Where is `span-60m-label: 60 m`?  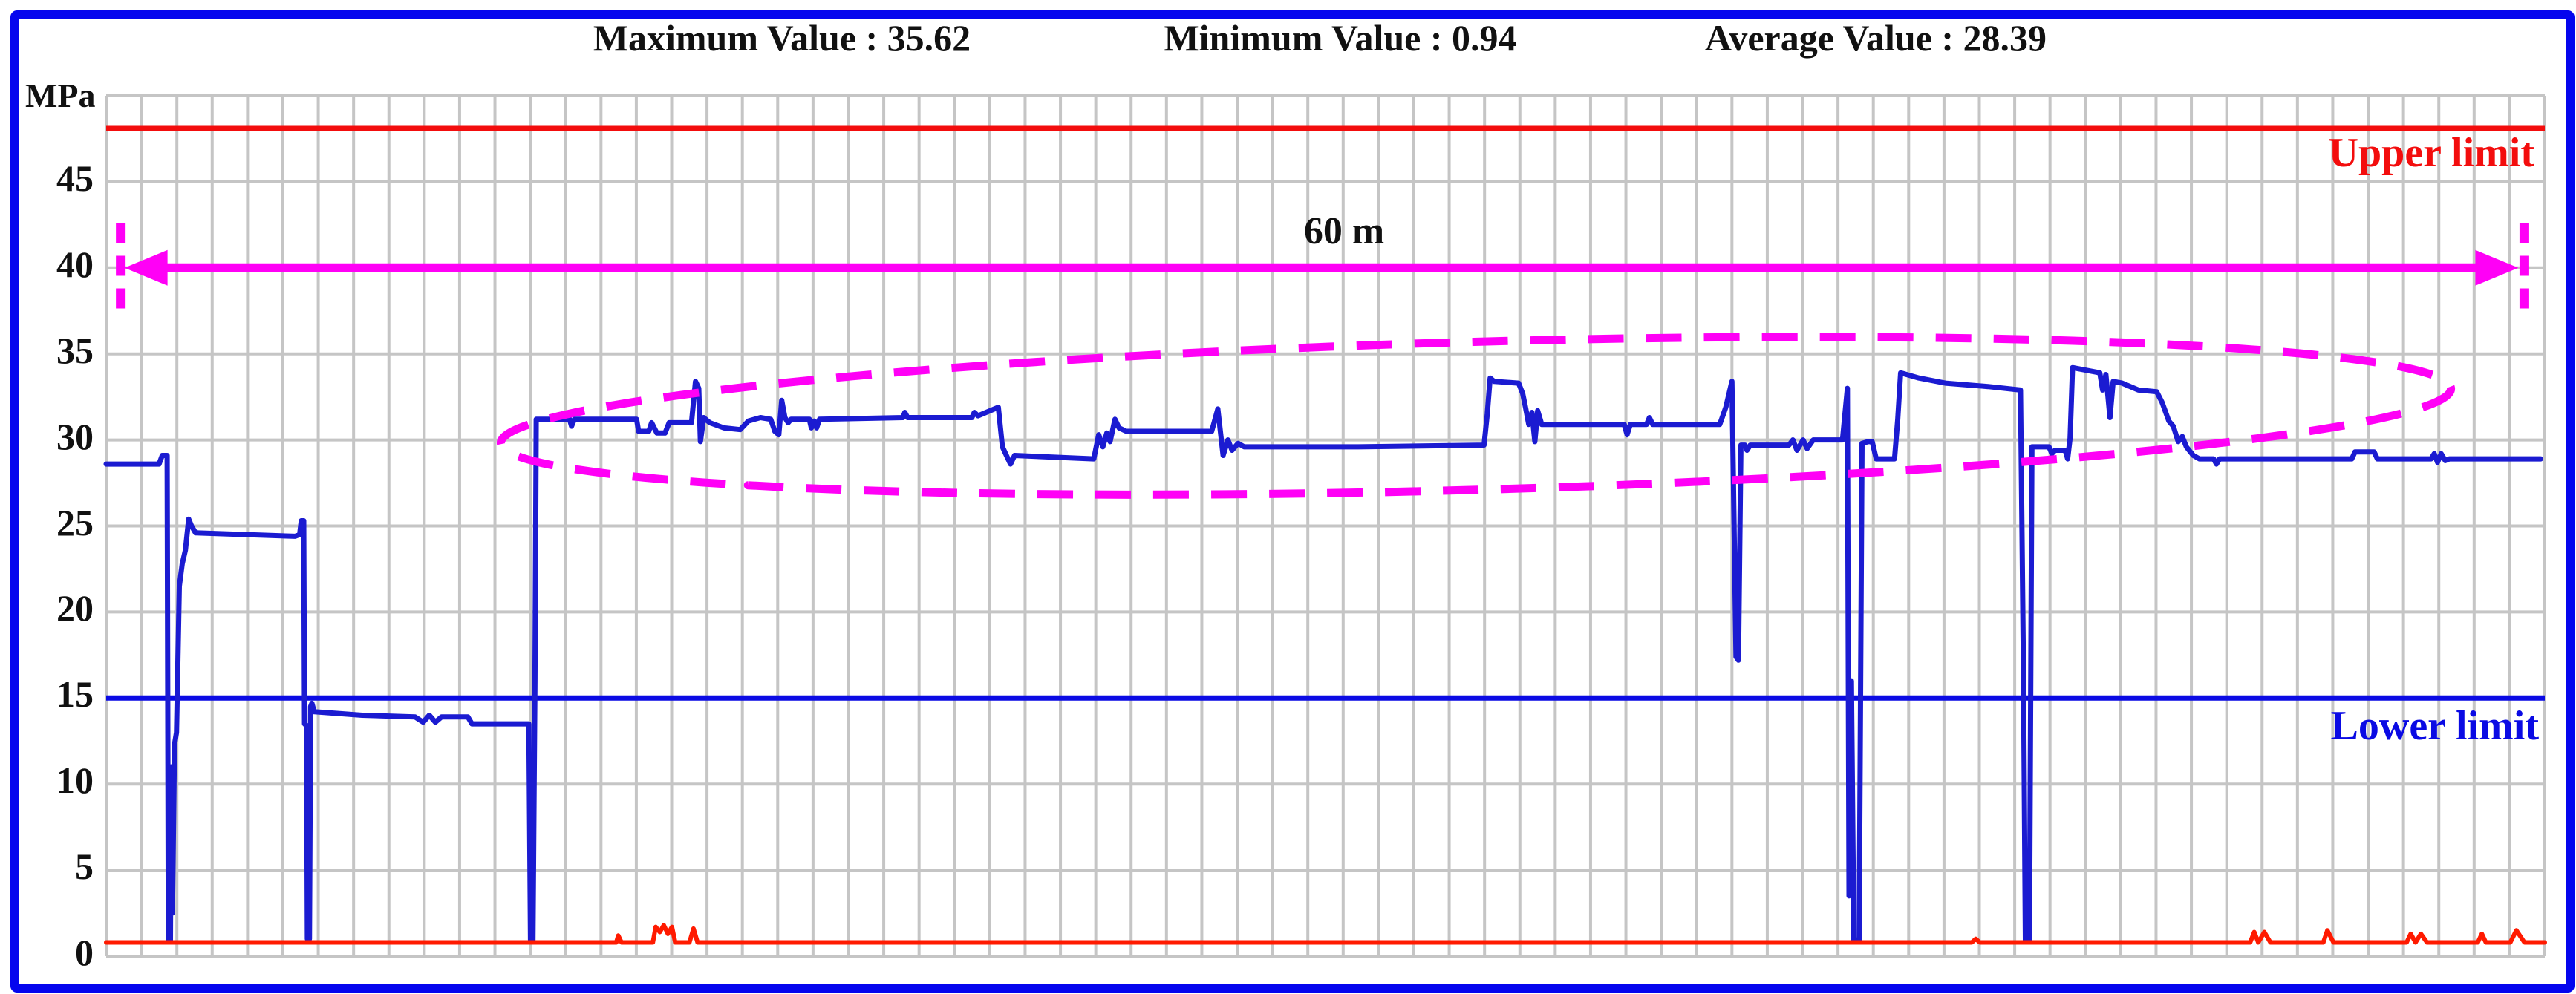
span-60m-label: 60 m is located at coordinates (1344, 231).